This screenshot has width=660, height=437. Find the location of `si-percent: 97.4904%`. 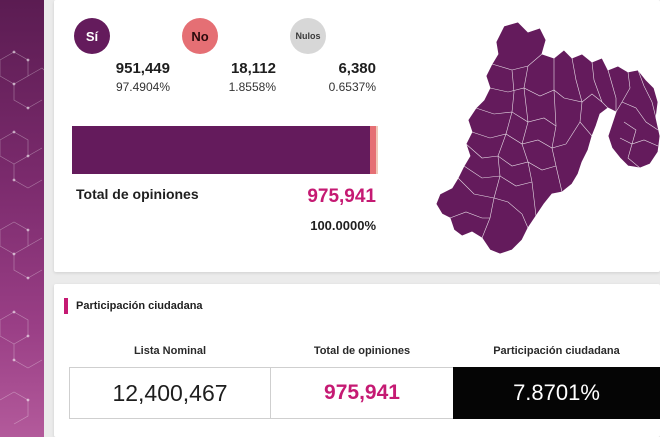

si-percent: 97.4904% is located at coordinates (142, 87).